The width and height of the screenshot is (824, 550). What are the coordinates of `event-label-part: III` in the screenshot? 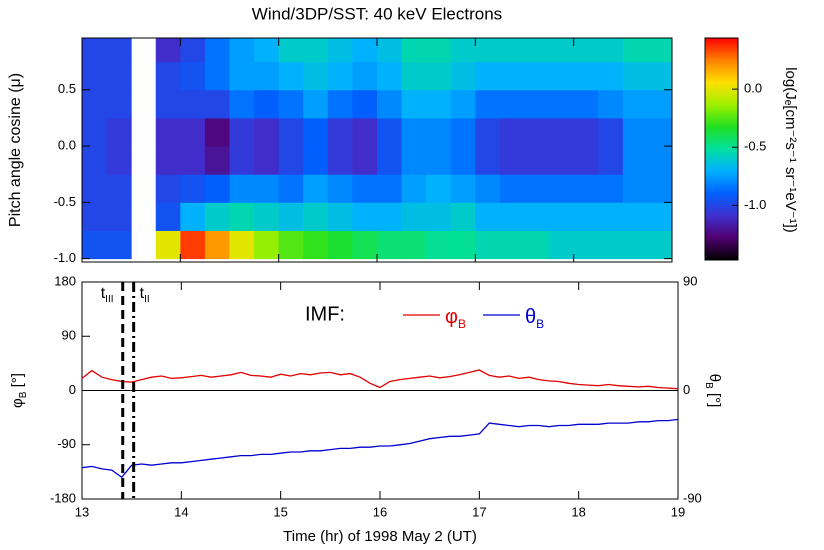 It's located at (109, 299).